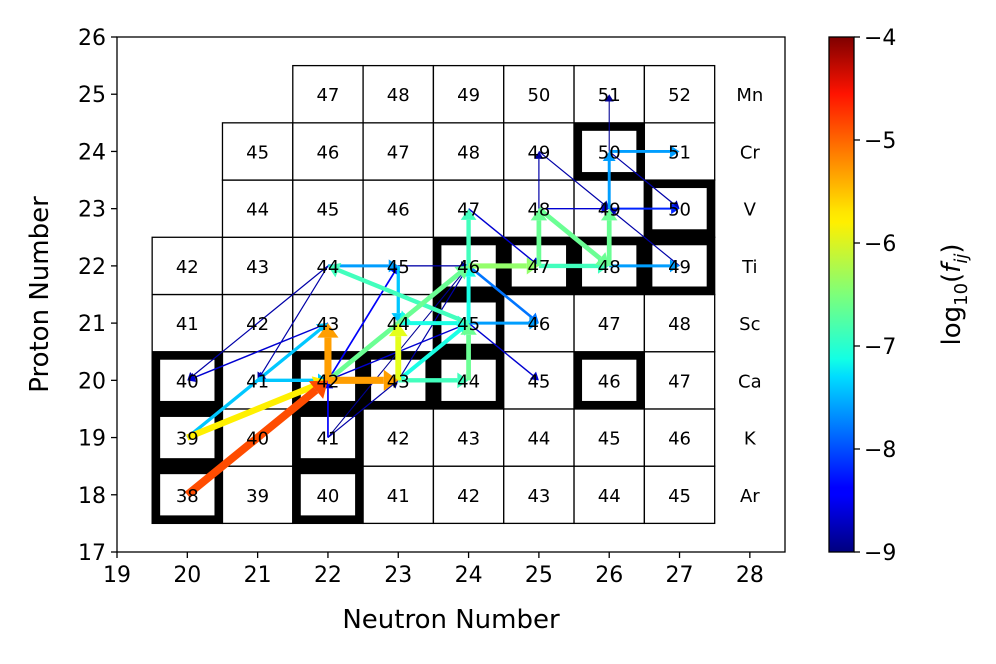  Describe the element at coordinates (328, 575) in the screenshot. I see `x-tick-label: 22` at that location.